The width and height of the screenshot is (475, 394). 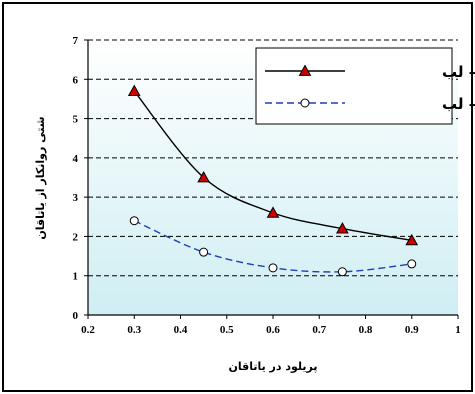 What do you see at coordinates (273, 330) in the screenshot?
I see `x-tick-label-4: 0.6` at bounding box center [273, 330].